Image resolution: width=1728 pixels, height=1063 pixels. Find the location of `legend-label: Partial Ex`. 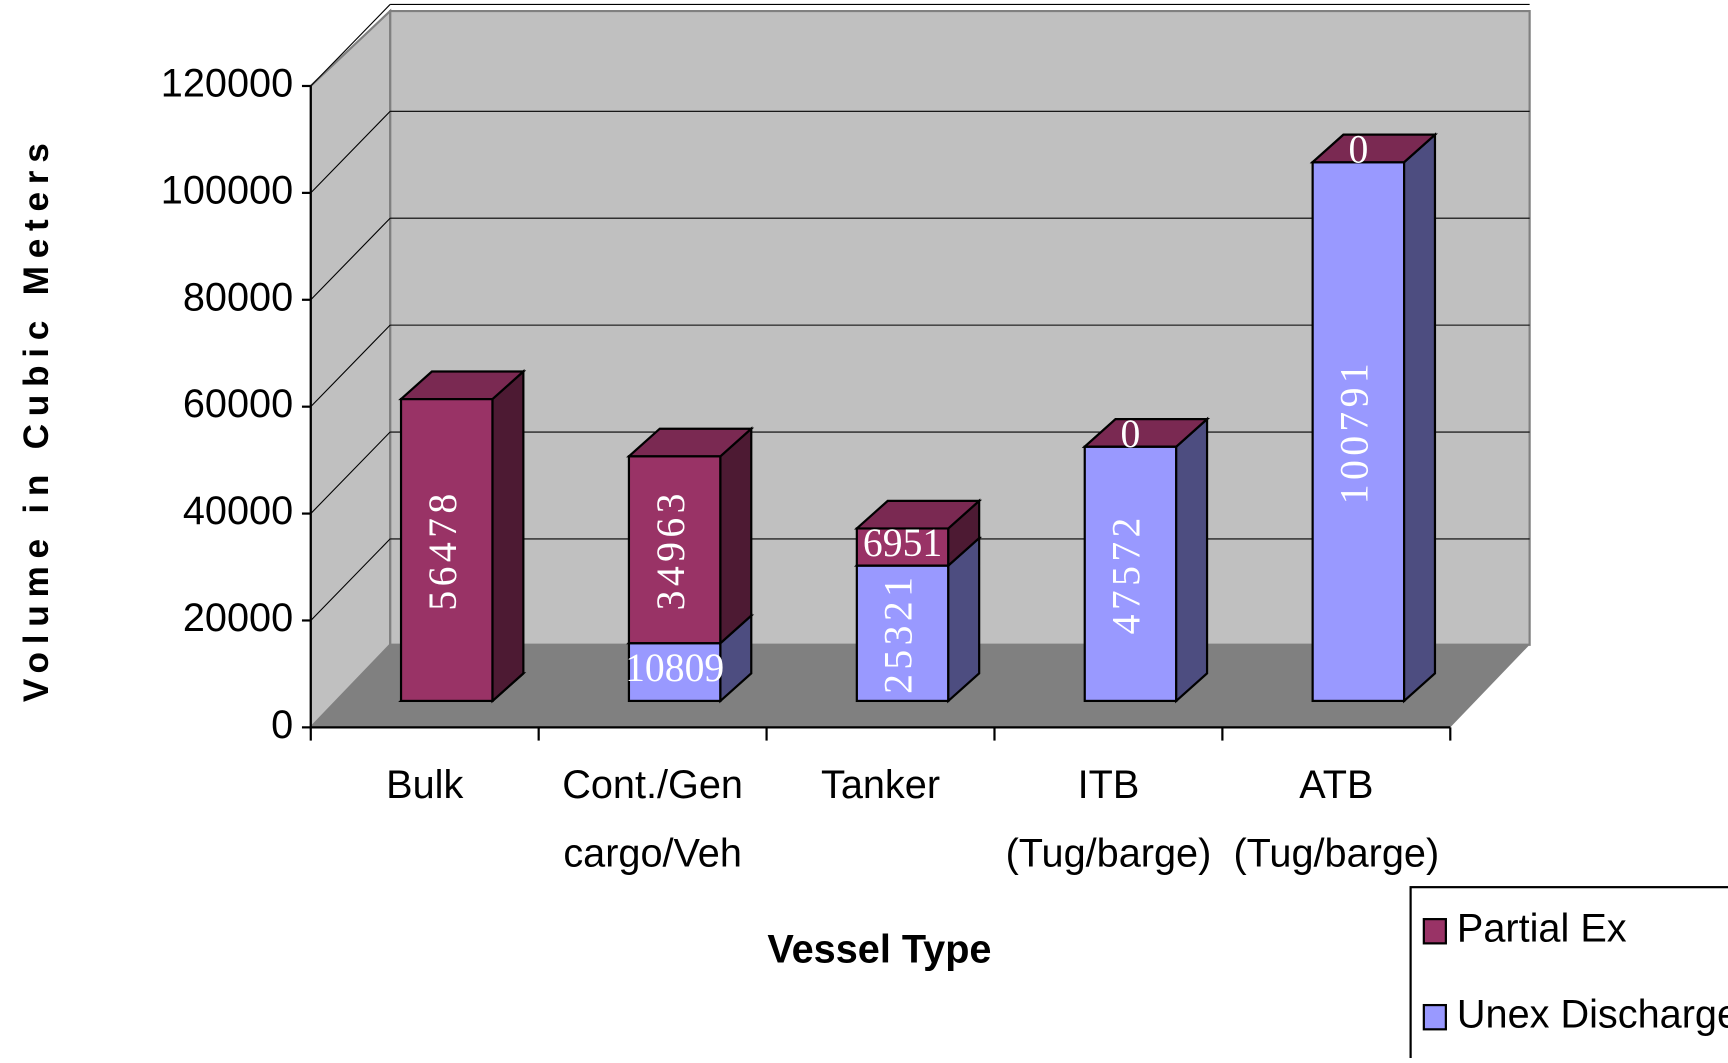

legend-label: Partial Ex is located at coordinates (1542, 929).